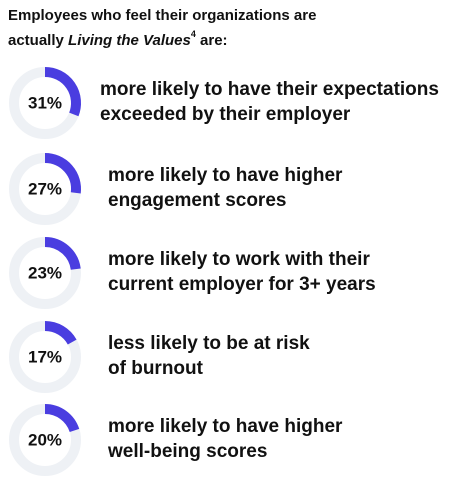 The height and width of the screenshot is (493, 456). What do you see at coordinates (193, 34) in the screenshot?
I see `title-superscript: 4` at bounding box center [193, 34].